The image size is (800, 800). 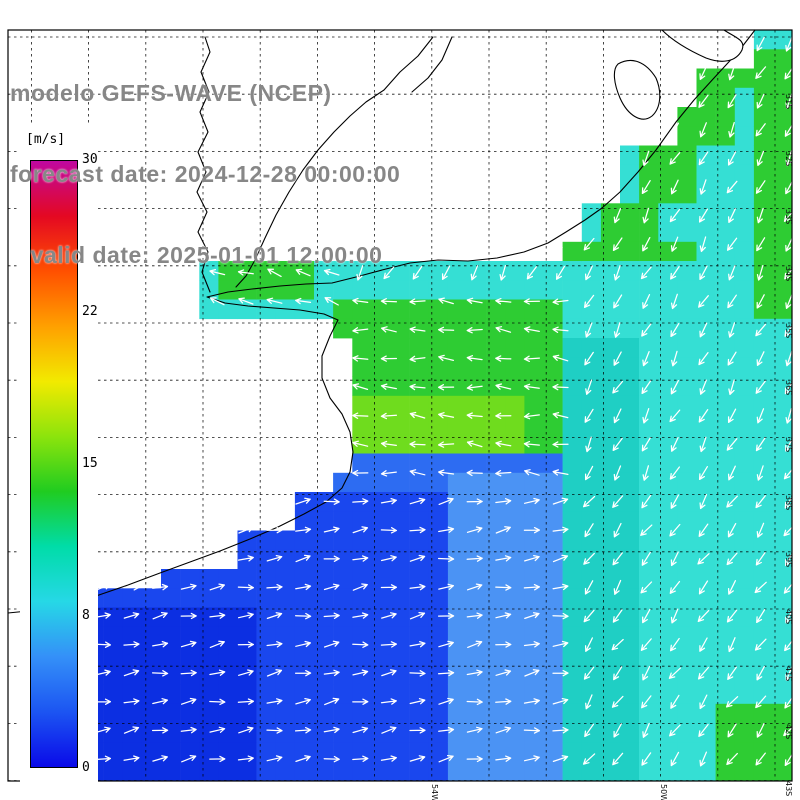 I want to click on colorbar-tick-label: 30, so click(x=90, y=159).